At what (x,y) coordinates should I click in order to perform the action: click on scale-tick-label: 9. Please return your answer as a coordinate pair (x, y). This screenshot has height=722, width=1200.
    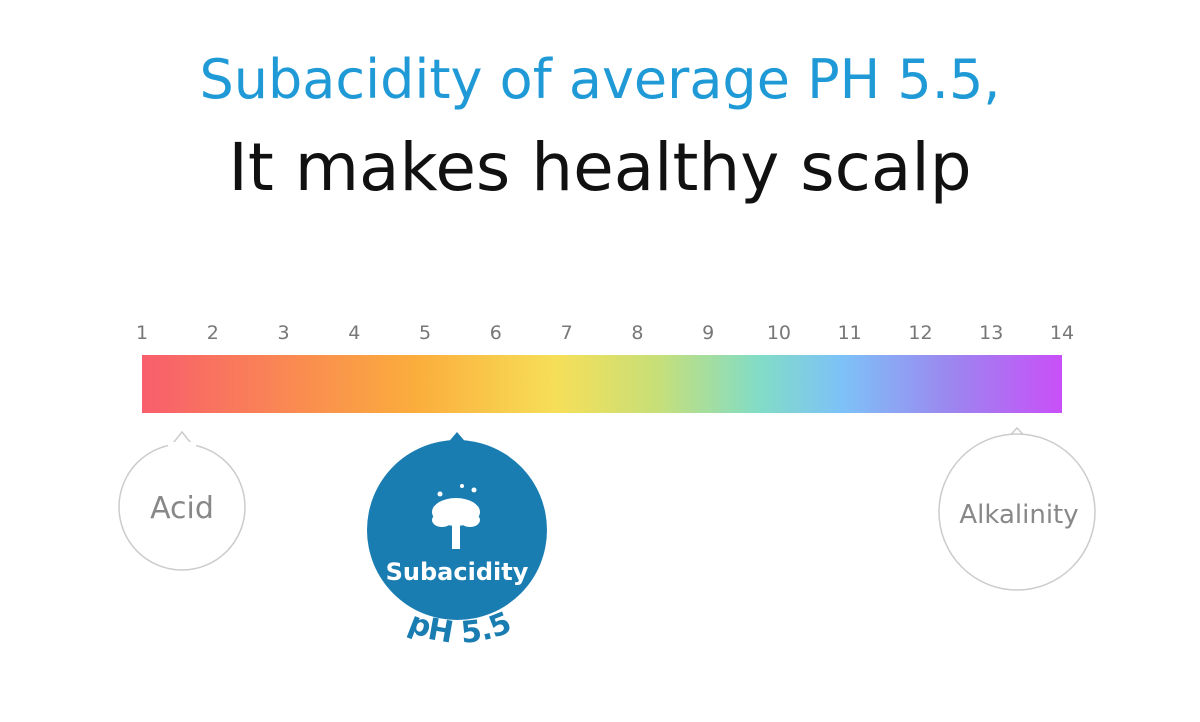
    Looking at the image, I should click on (708, 333).